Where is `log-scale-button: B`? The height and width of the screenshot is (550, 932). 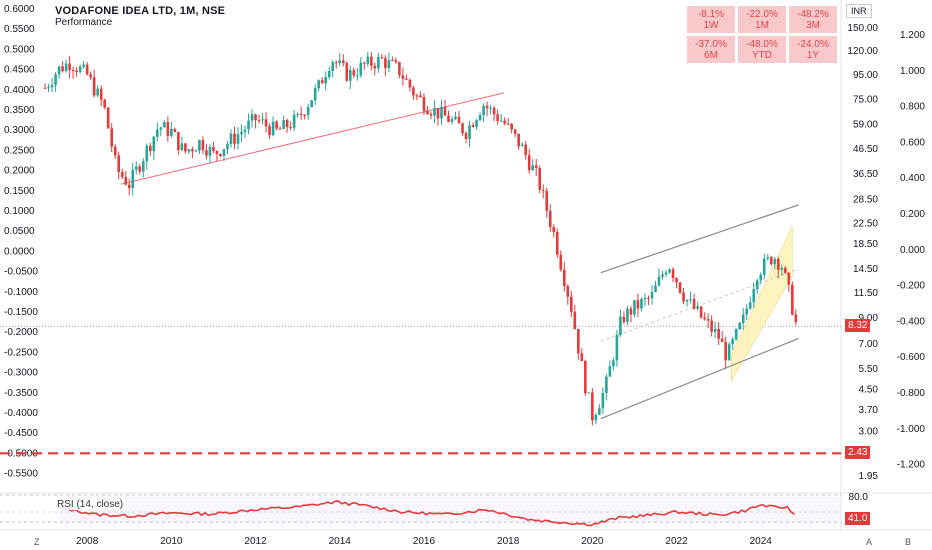 log-scale-button: B is located at coordinates (908, 542).